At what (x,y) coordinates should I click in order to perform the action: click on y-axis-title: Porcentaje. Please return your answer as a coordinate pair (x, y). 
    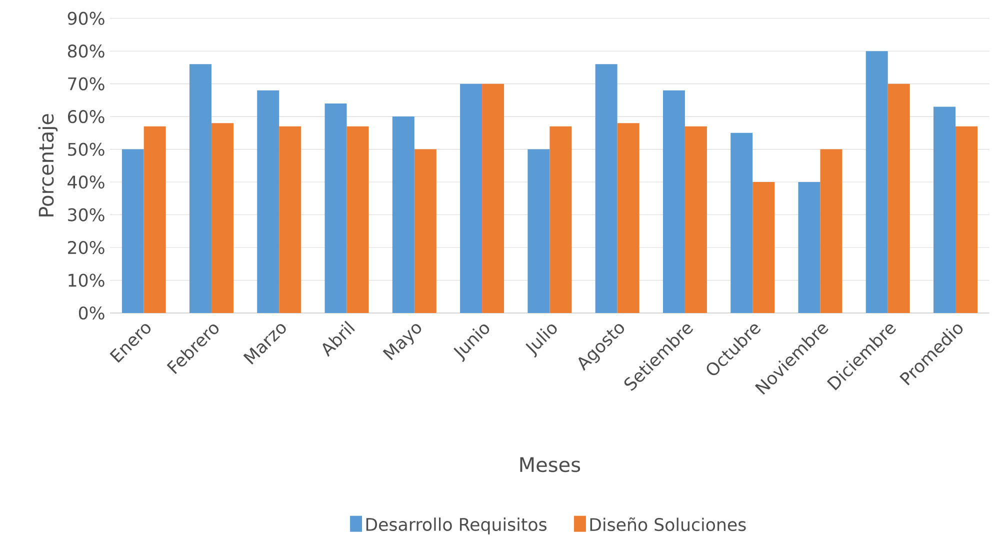
    Looking at the image, I should click on (48, 165).